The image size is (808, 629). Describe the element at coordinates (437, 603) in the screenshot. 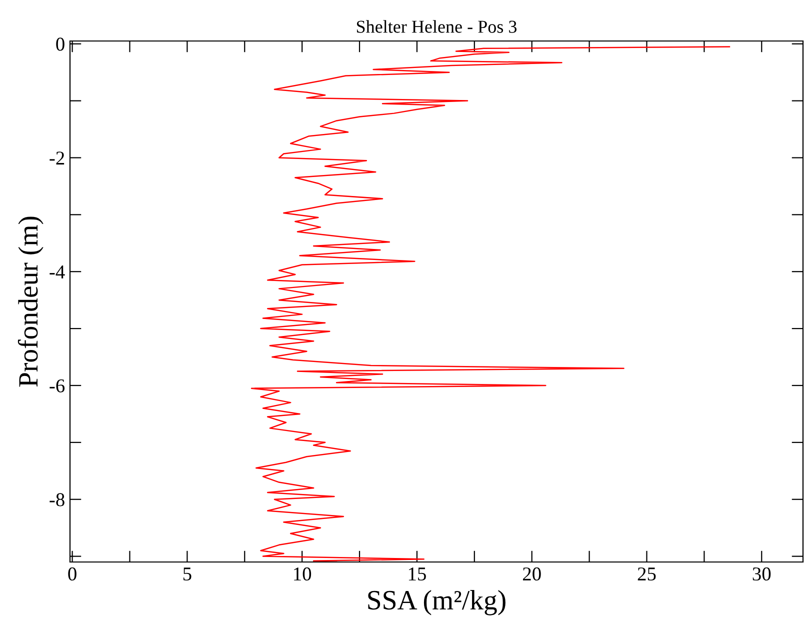

I see `x-axis-title: SSA (m²/kg)` at that location.